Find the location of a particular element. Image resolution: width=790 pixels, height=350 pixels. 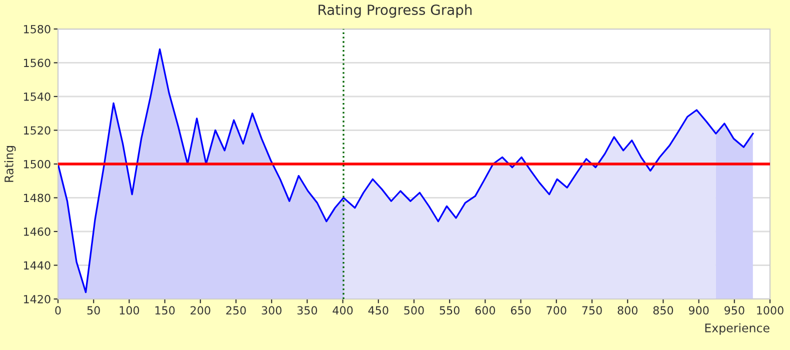

x-tick-label: 500 is located at coordinates (414, 310).